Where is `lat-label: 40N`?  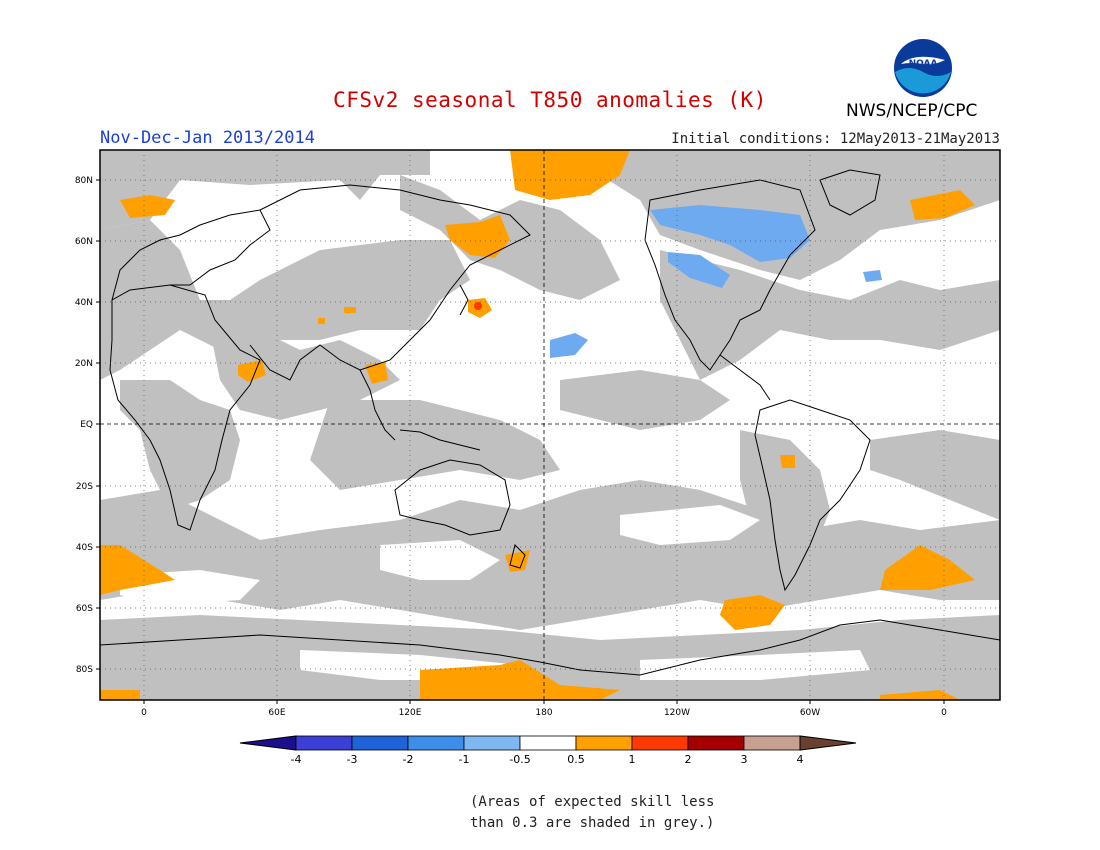
lat-label: 40N is located at coordinates (84, 303).